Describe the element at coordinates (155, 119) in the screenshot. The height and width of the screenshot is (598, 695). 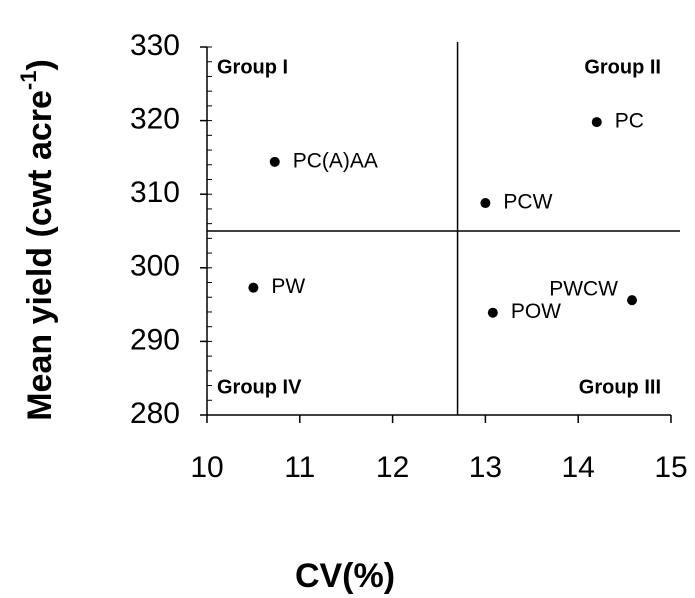
I see `y-tick-label: 320` at that location.